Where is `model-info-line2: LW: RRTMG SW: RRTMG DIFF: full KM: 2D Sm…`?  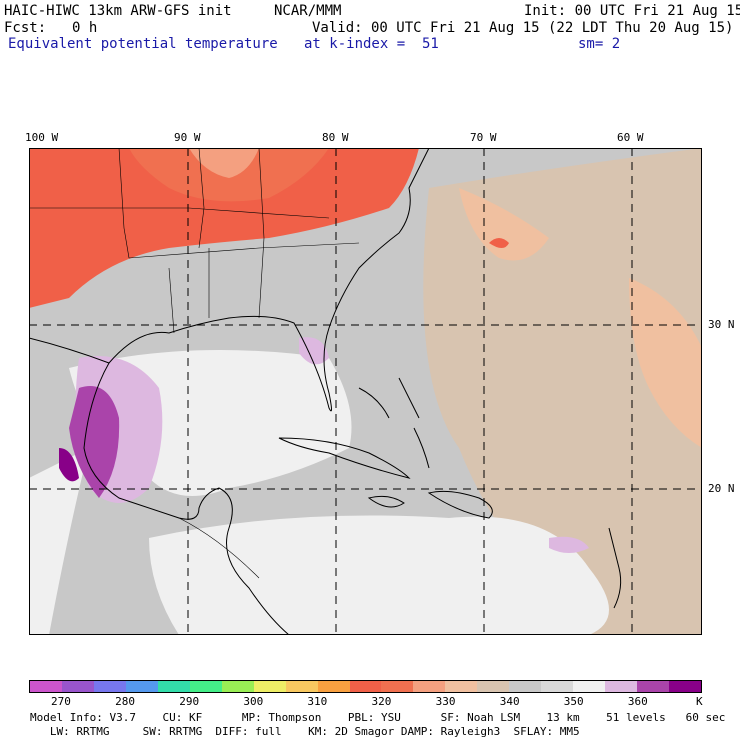
model-info-line2: LW: RRTMG SW: RRTMG DIFF: full KM: 2D Sm… is located at coordinates (305, 731).